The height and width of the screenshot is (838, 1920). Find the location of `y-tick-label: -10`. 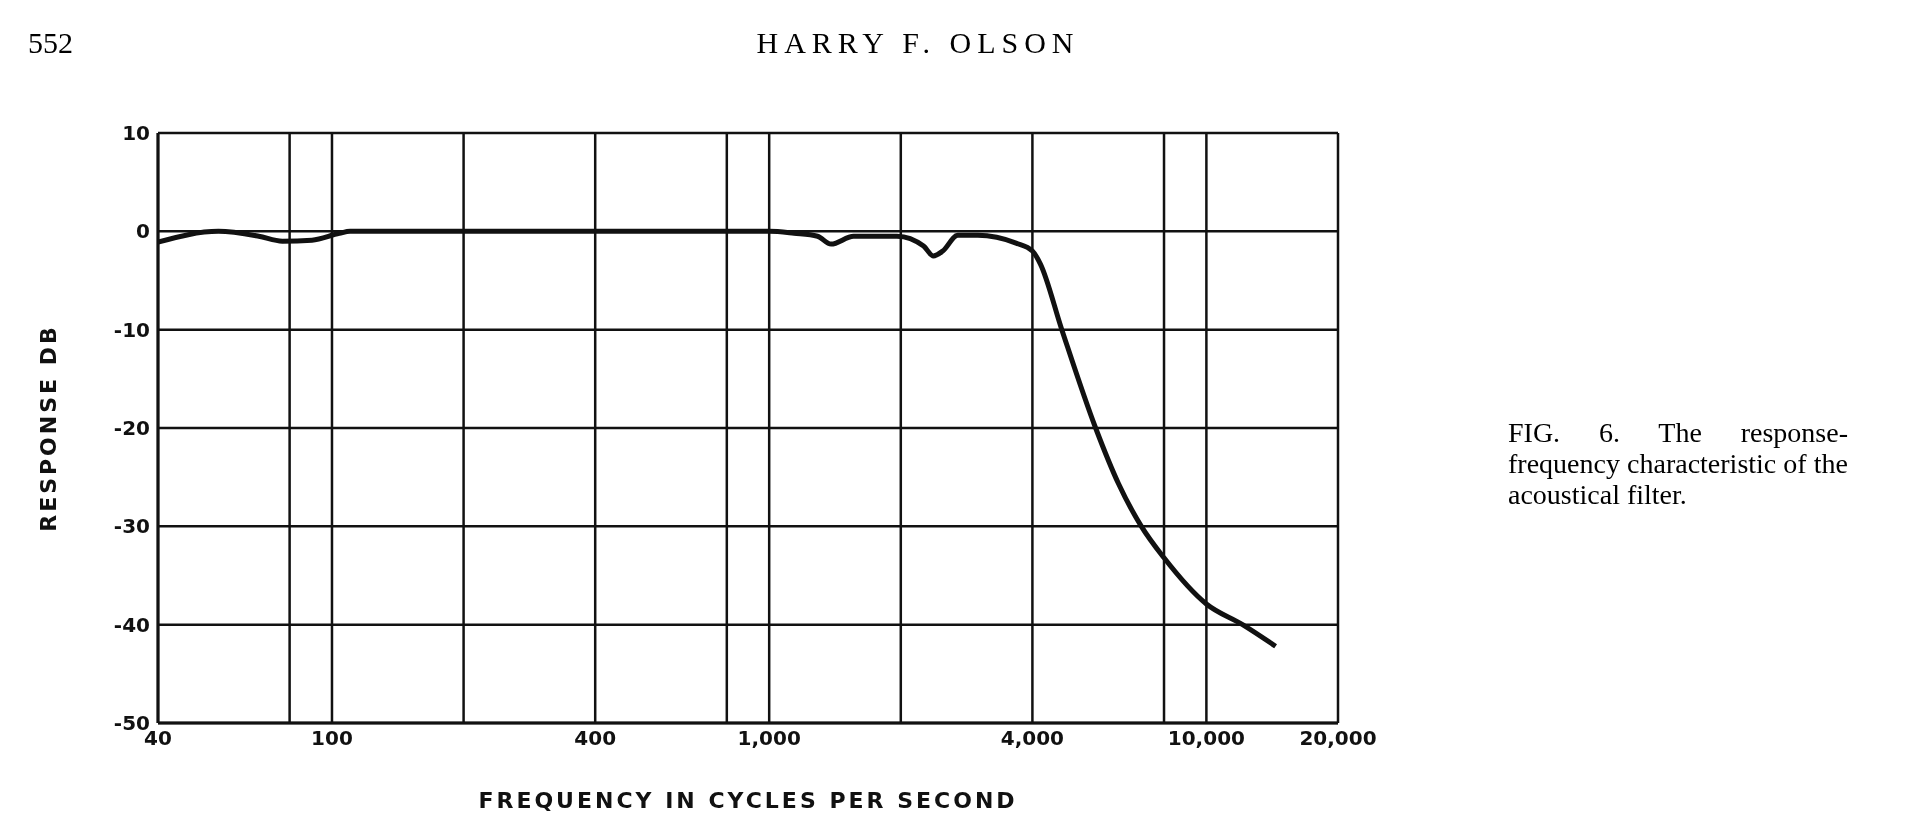

y-tick-label: -10 is located at coordinates (131, 329).